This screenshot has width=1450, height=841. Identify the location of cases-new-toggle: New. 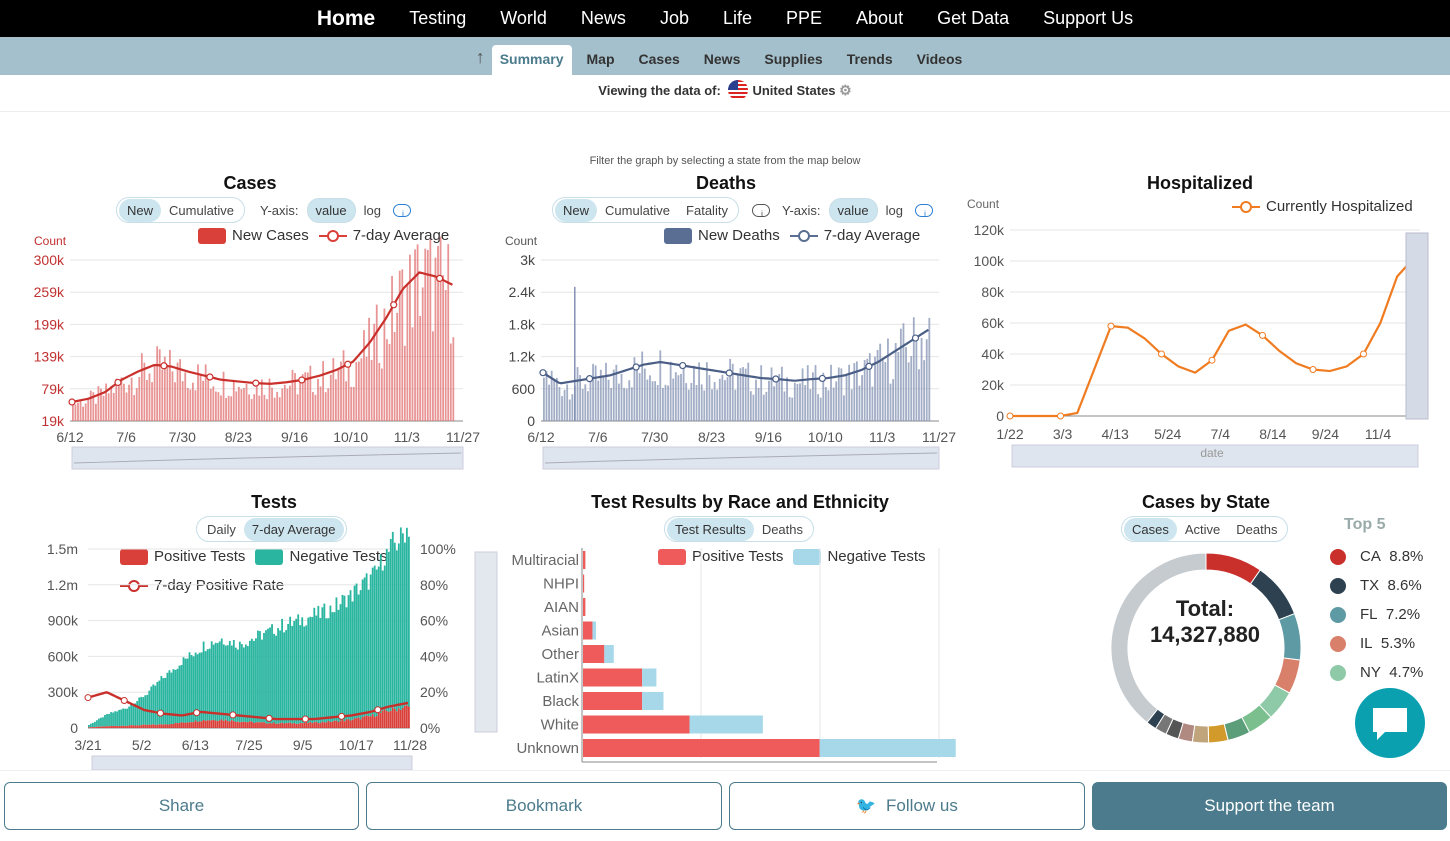
(140, 210).